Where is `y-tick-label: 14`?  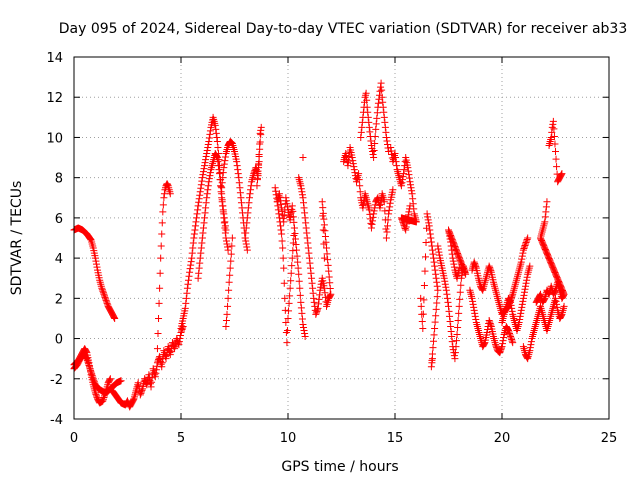
y-tick-label: 14 is located at coordinates (54, 58).